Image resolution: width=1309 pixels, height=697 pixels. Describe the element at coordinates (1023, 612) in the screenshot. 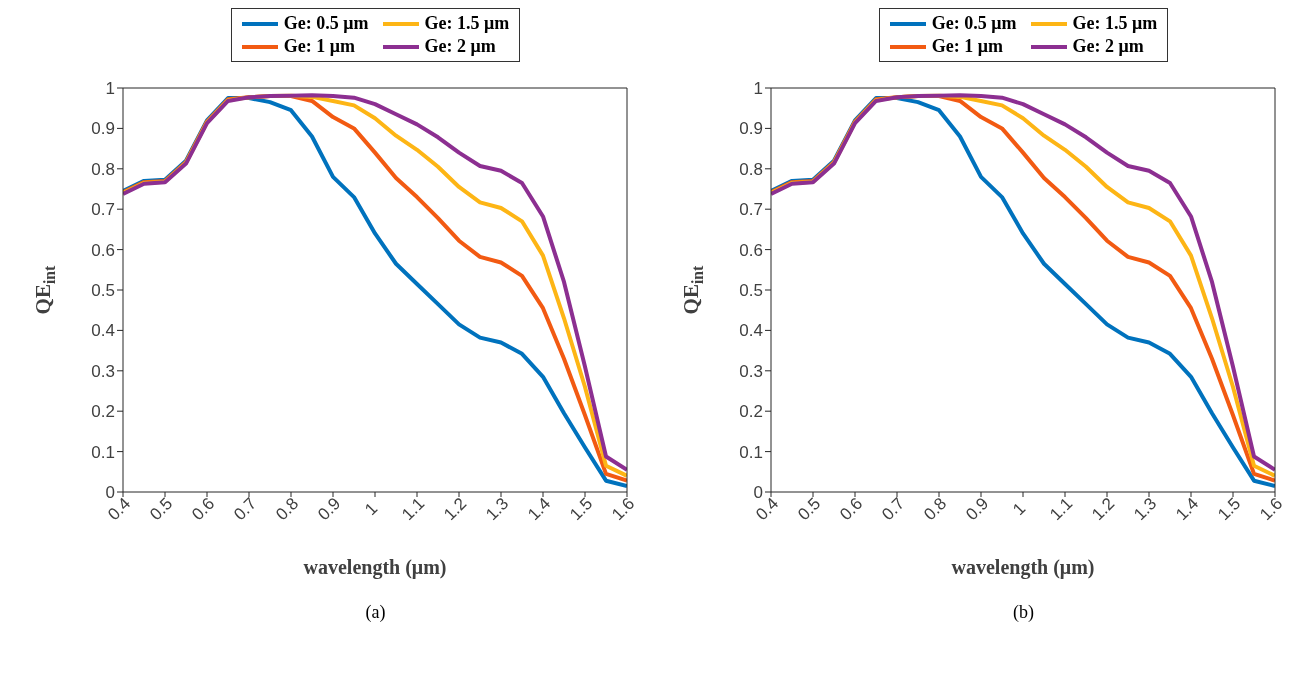

I see `text: (b)` at that location.